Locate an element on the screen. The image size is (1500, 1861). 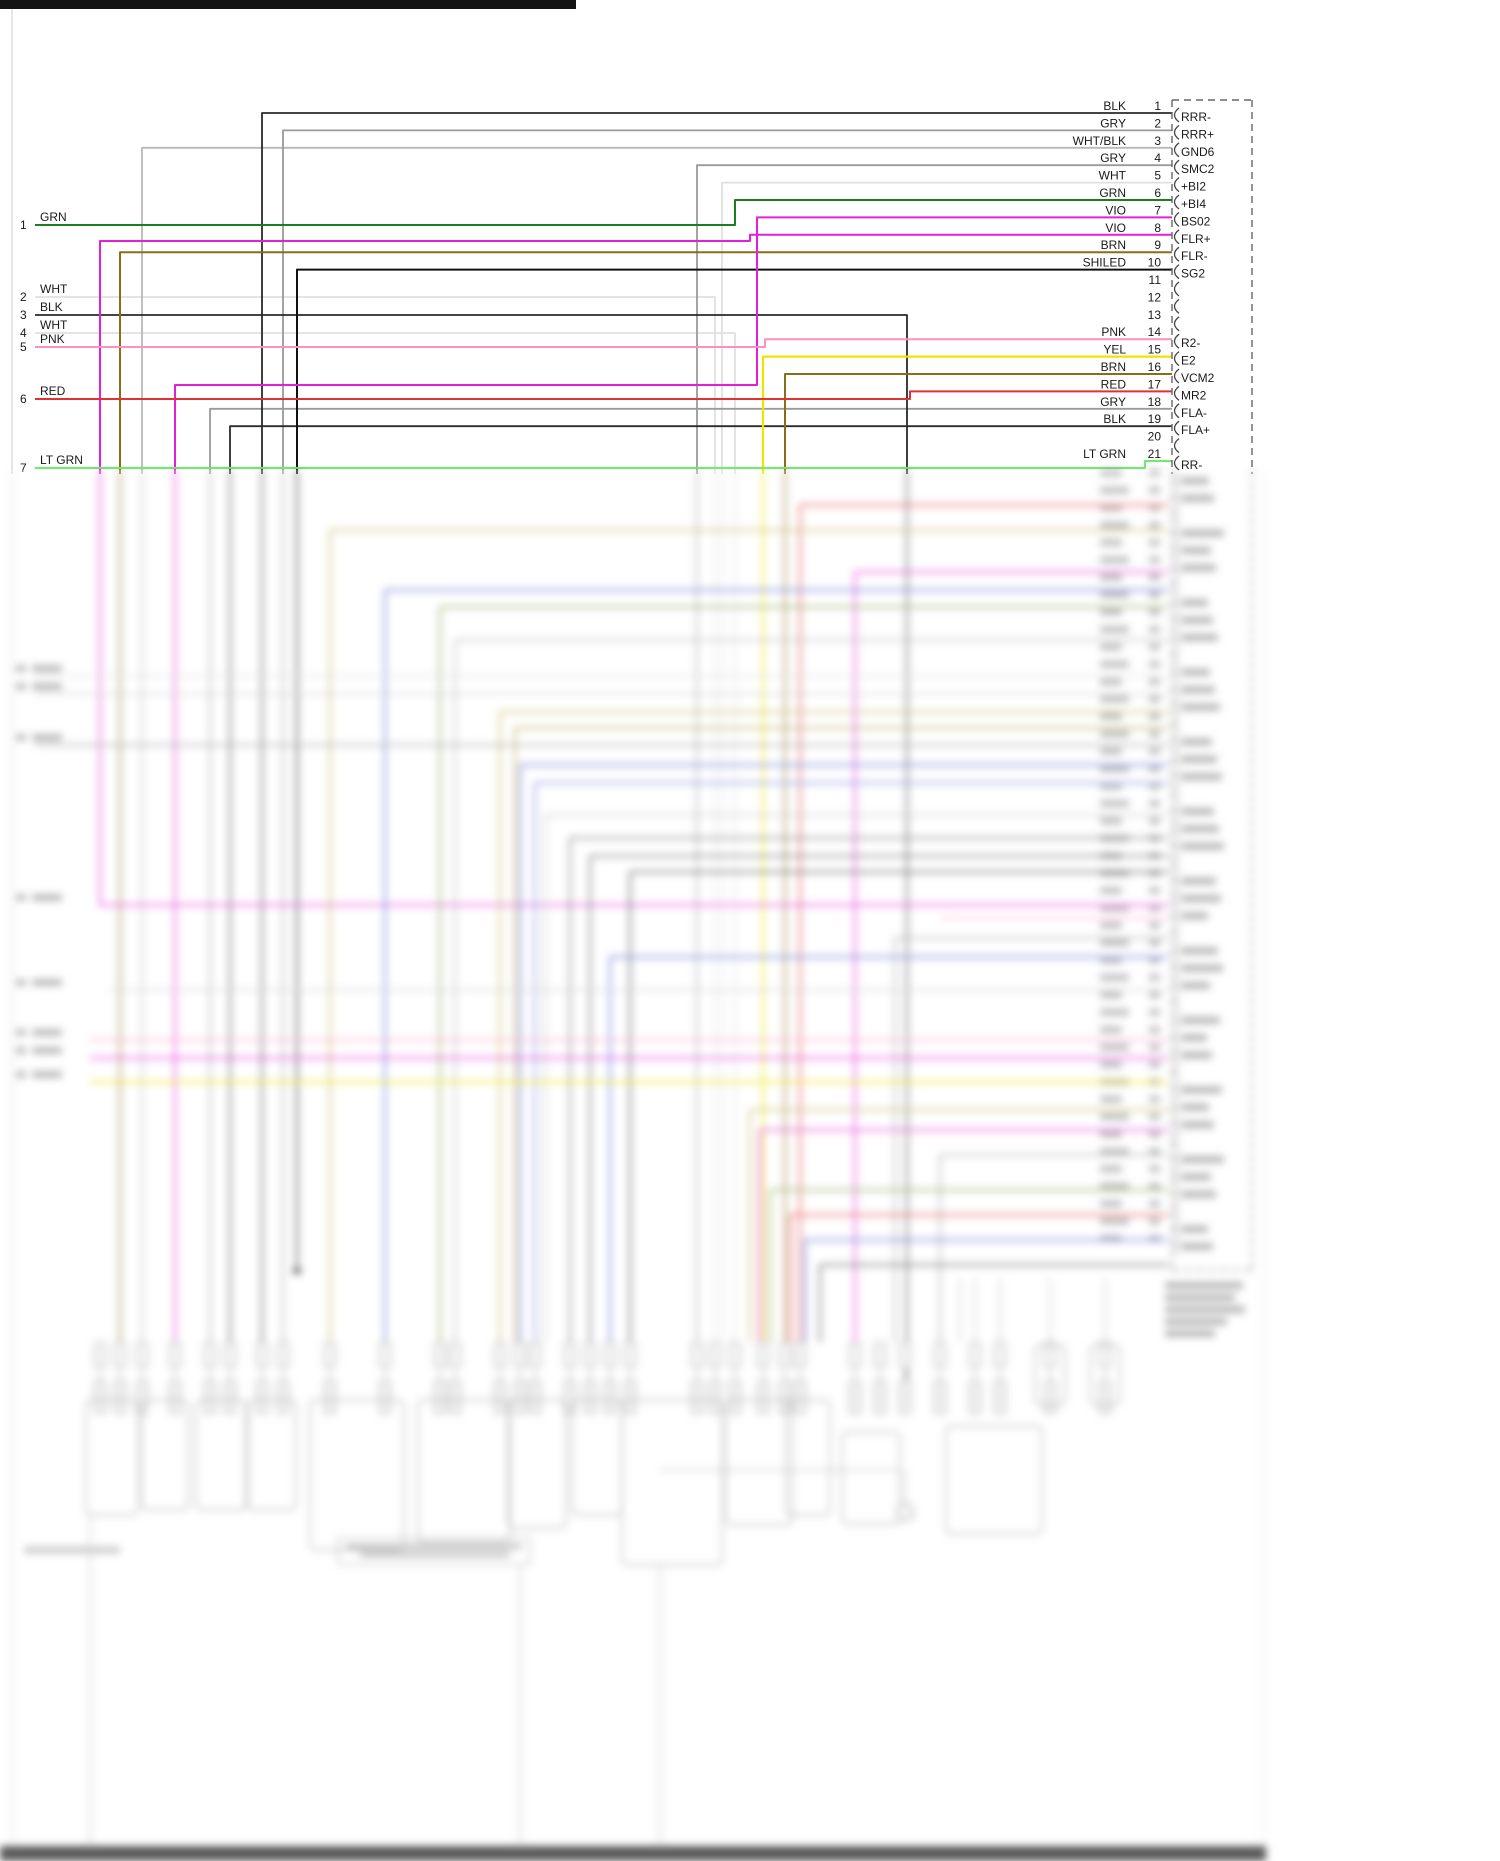
pin-number: 8 is located at coordinates (1157, 228).